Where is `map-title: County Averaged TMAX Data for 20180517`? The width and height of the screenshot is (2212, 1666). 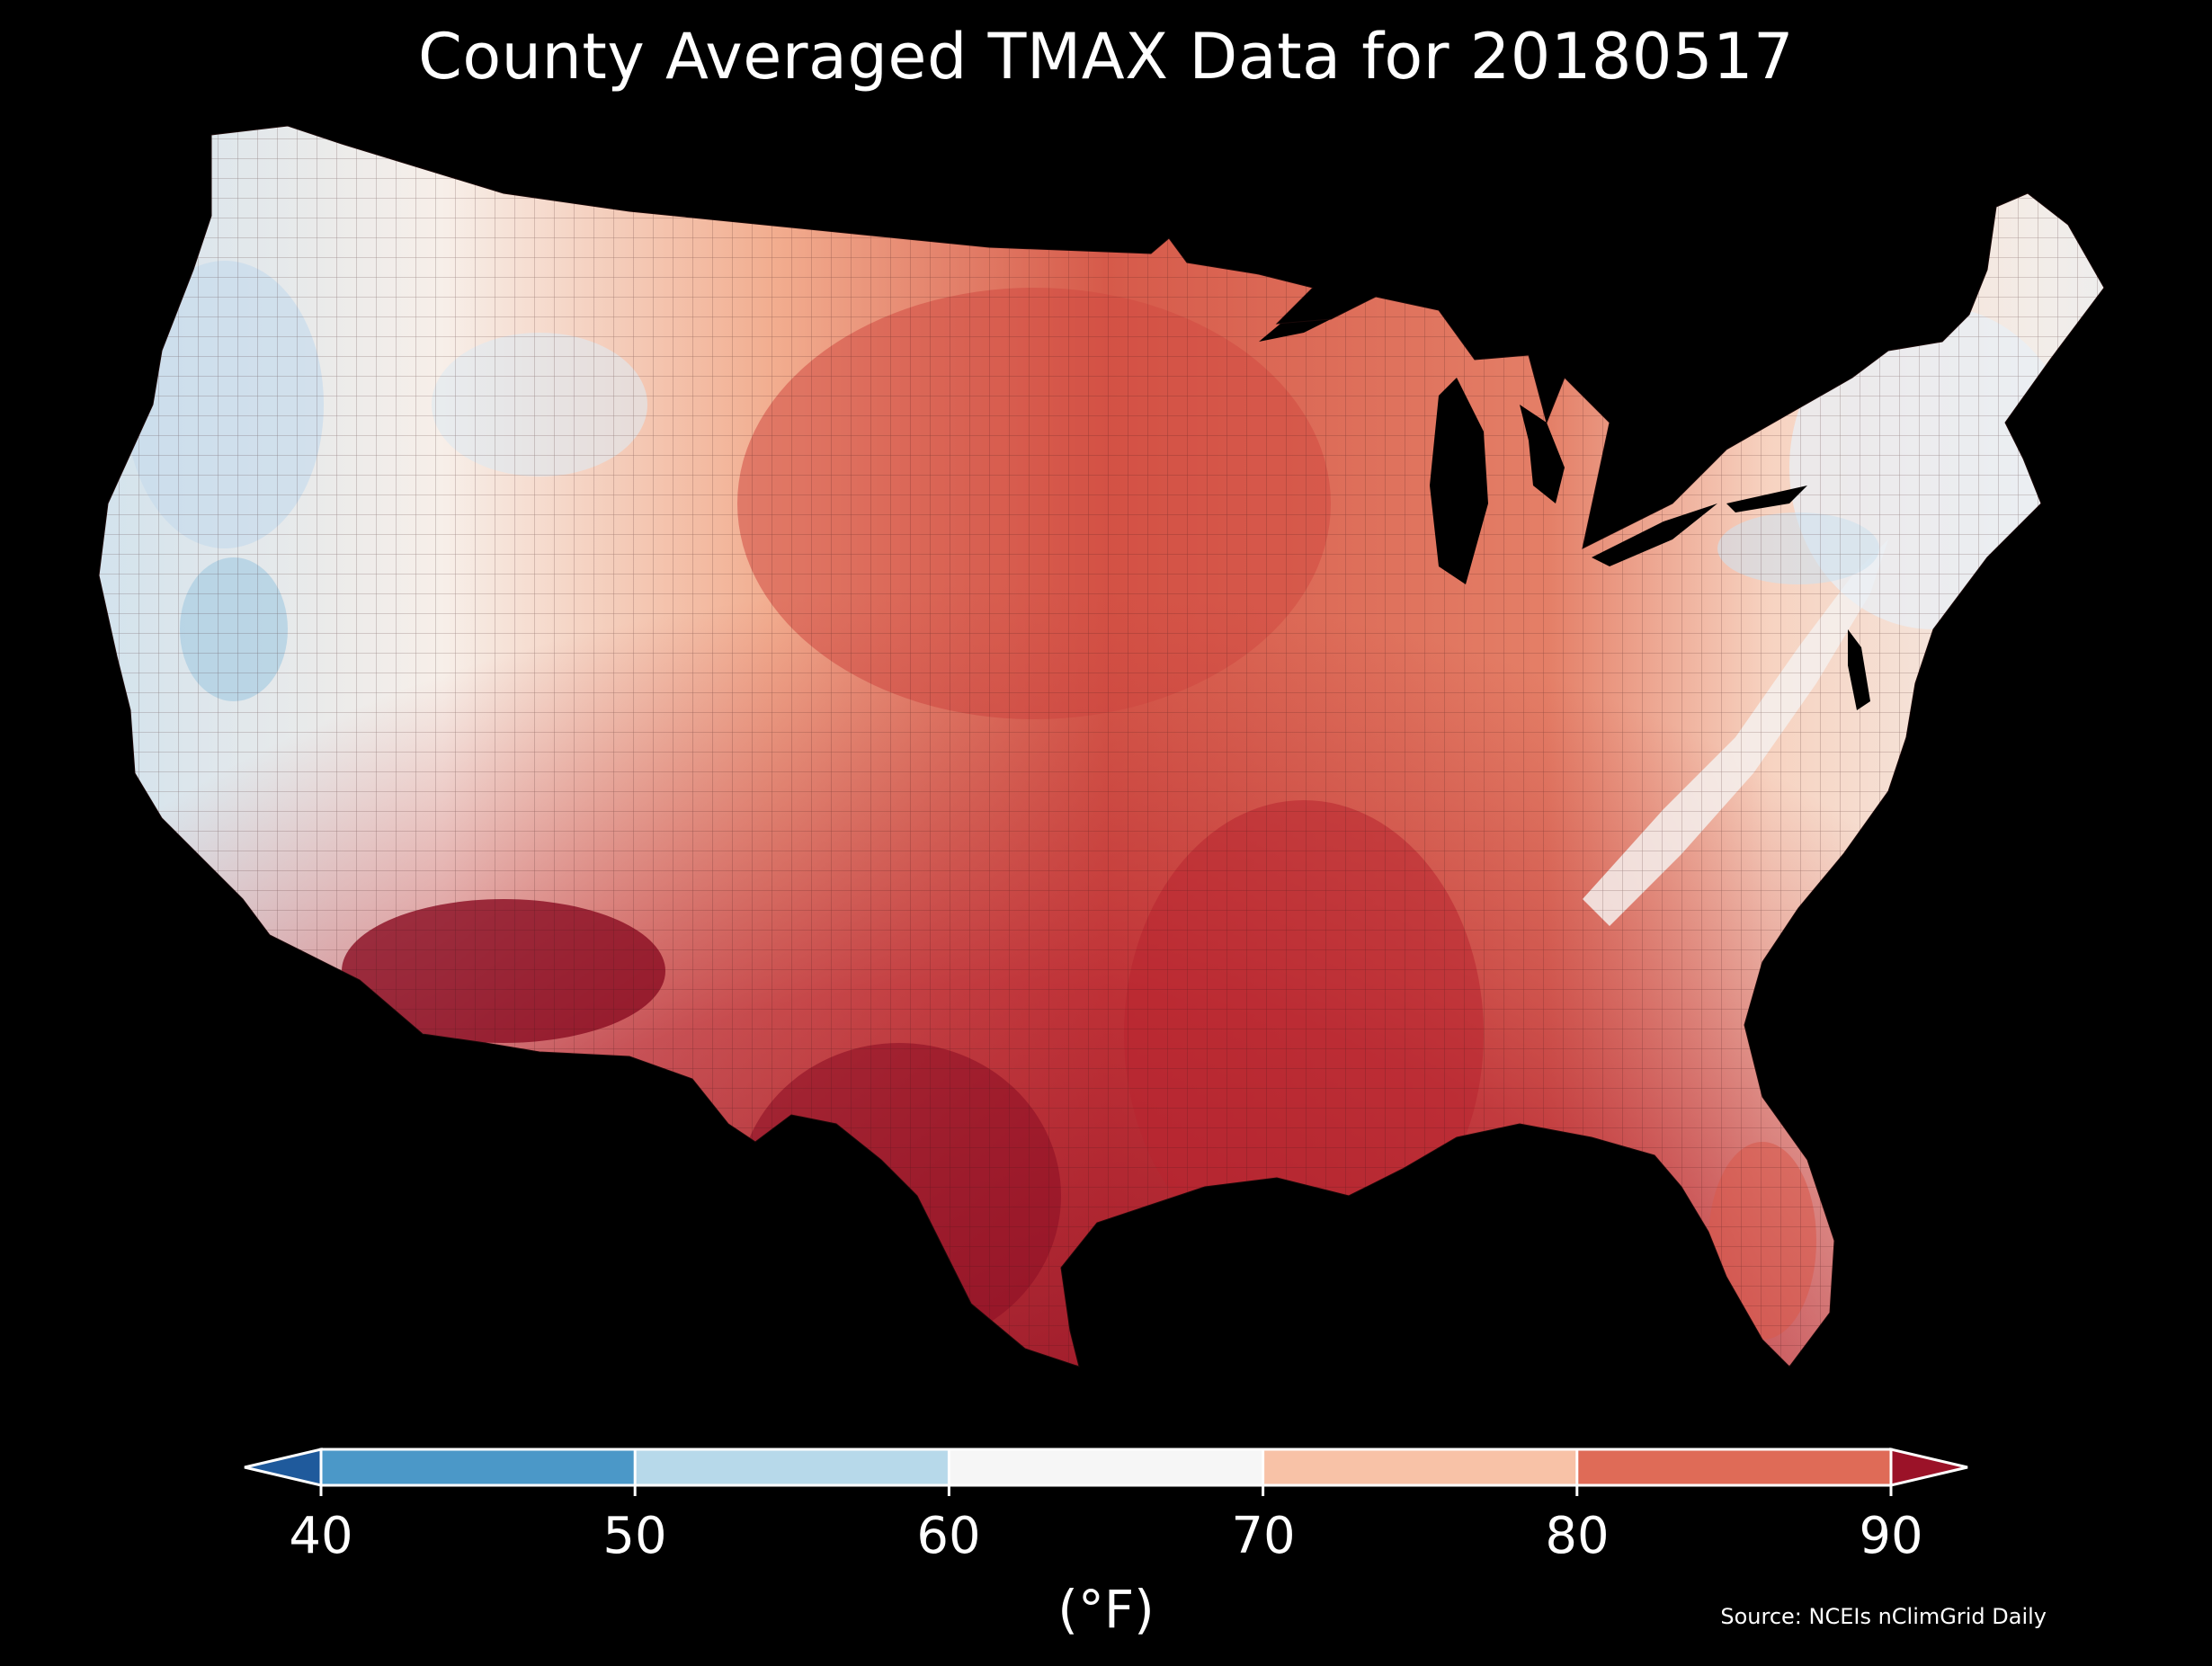
map-title: County Averaged TMAX Data for 20180517 is located at coordinates (1106, 57).